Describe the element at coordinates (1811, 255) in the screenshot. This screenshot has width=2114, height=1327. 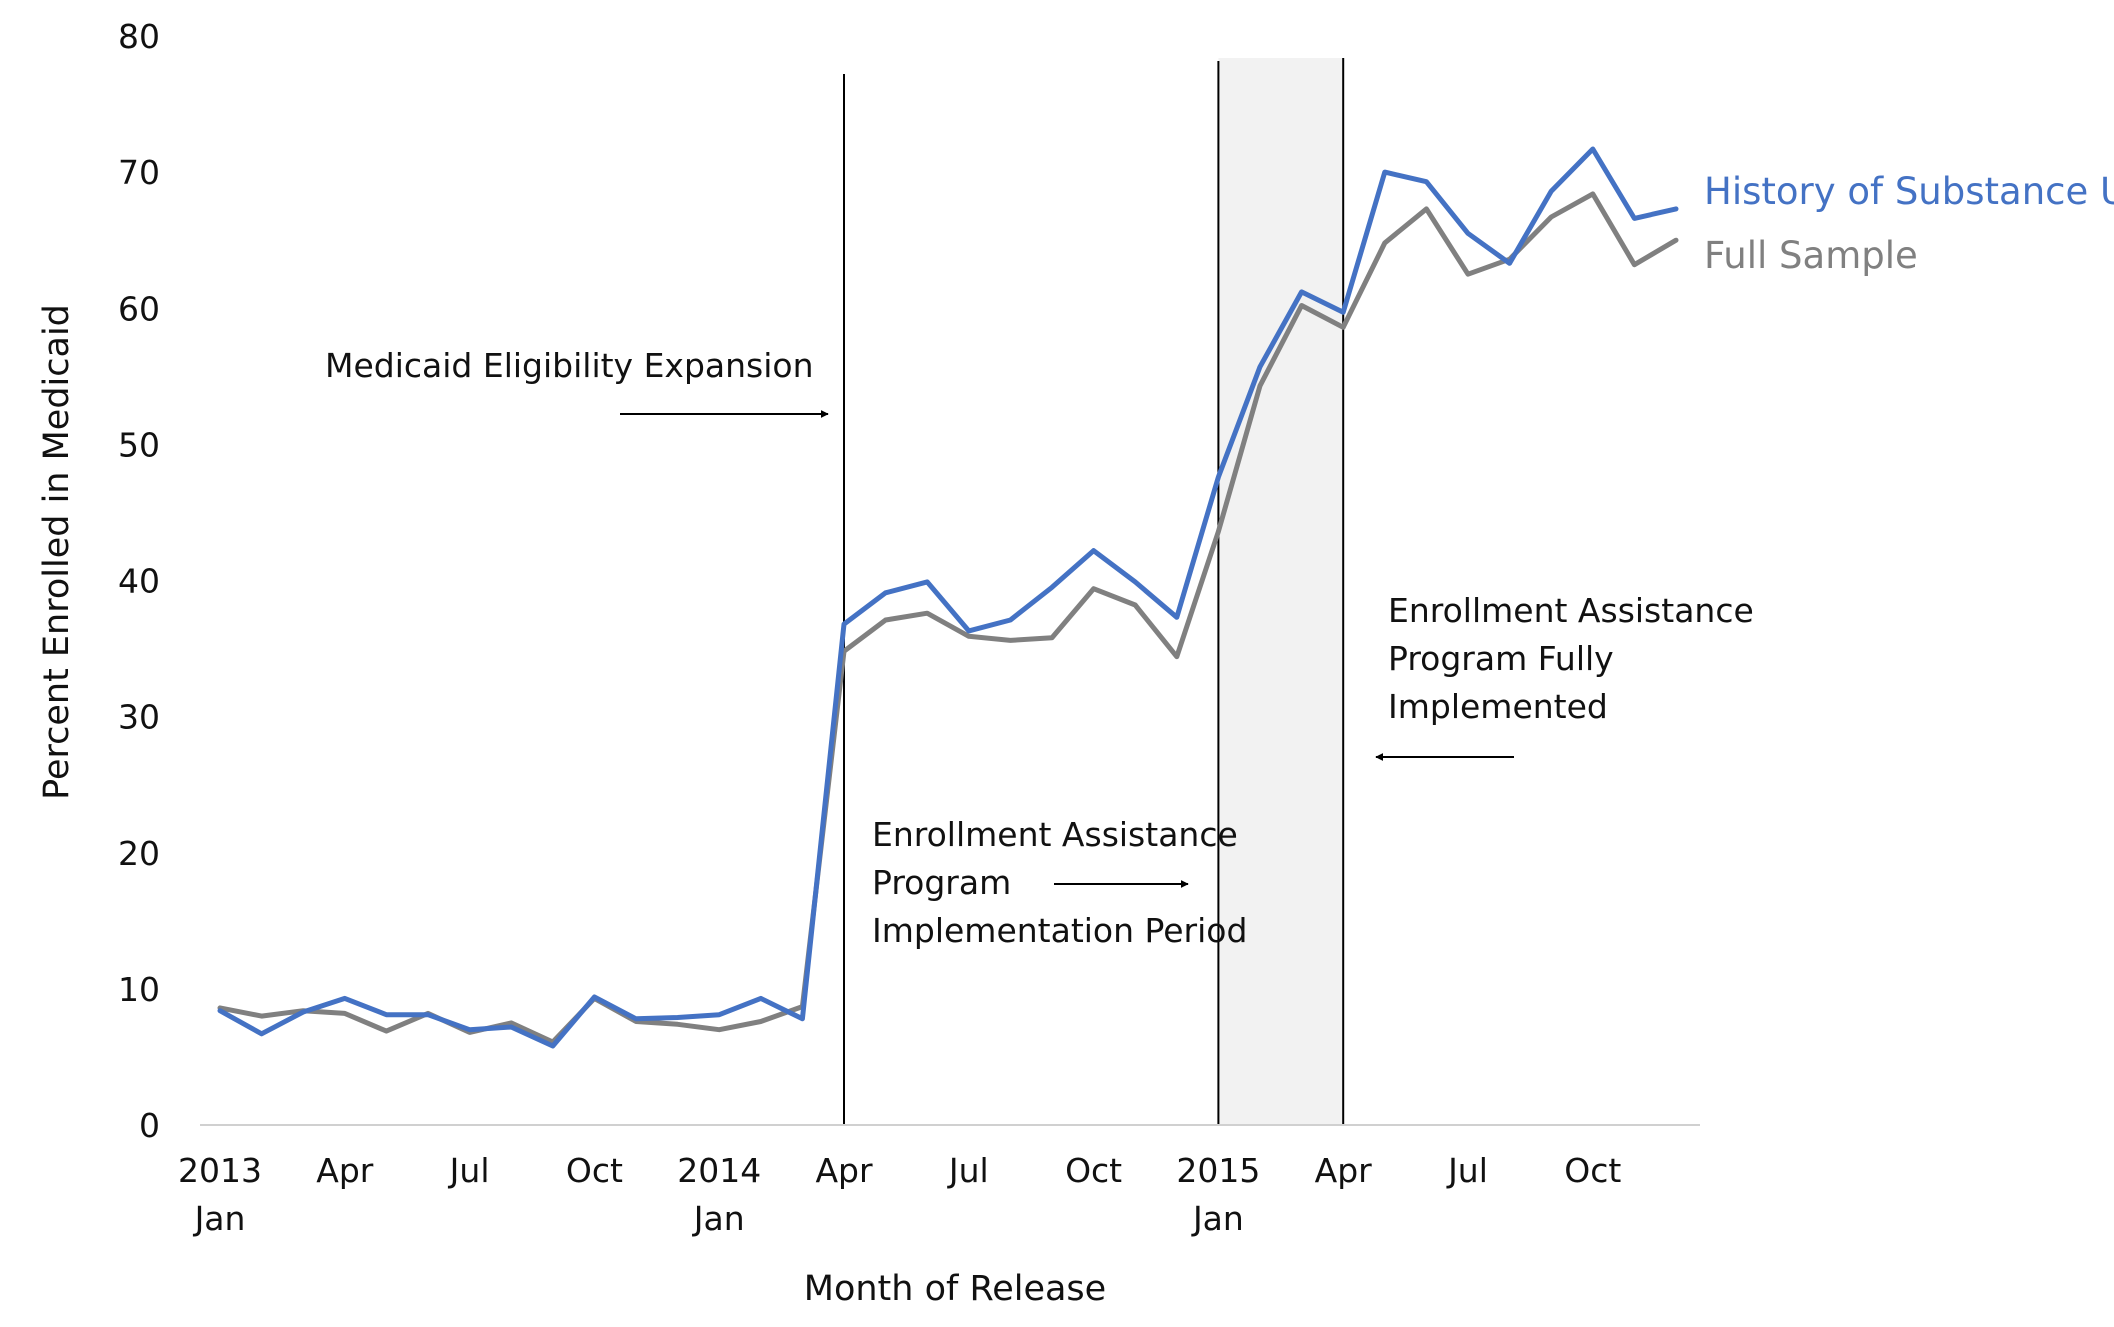
I see `legend-label-1: Full Sample` at that location.